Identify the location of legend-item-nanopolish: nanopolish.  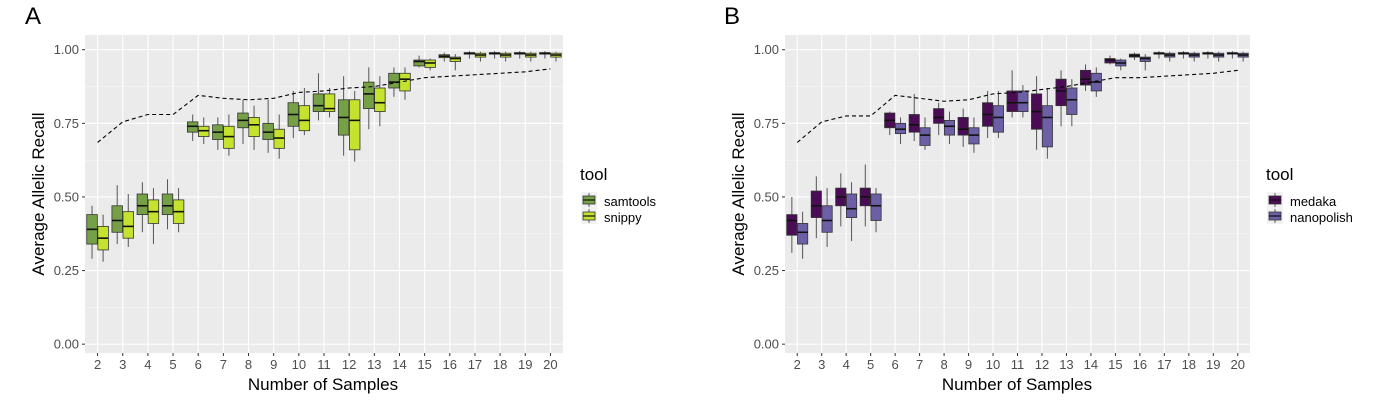
(1310, 216).